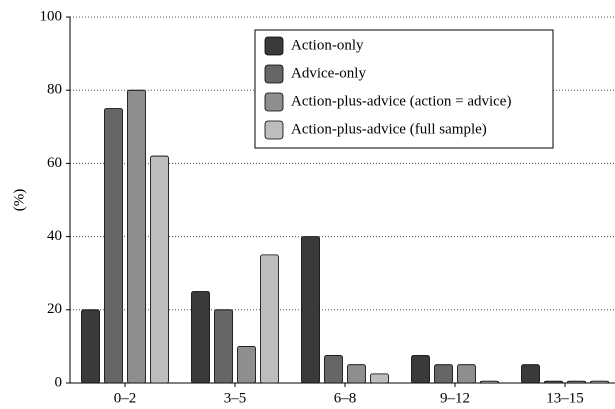 This screenshot has height=409, width=615. Describe the element at coordinates (455, 398) in the screenshot. I see `x-tick-label: 9–12` at that location.